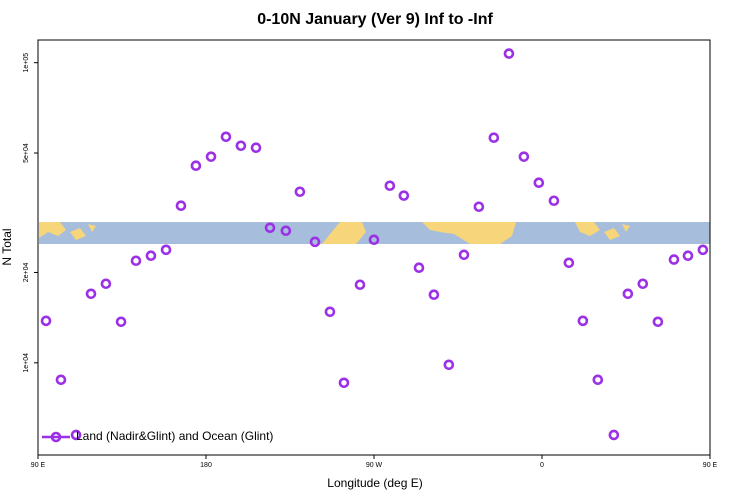 The image size is (750, 500). What do you see at coordinates (26, 153) in the screenshot?
I see `y-tick-label: 5e+04` at bounding box center [26, 153].